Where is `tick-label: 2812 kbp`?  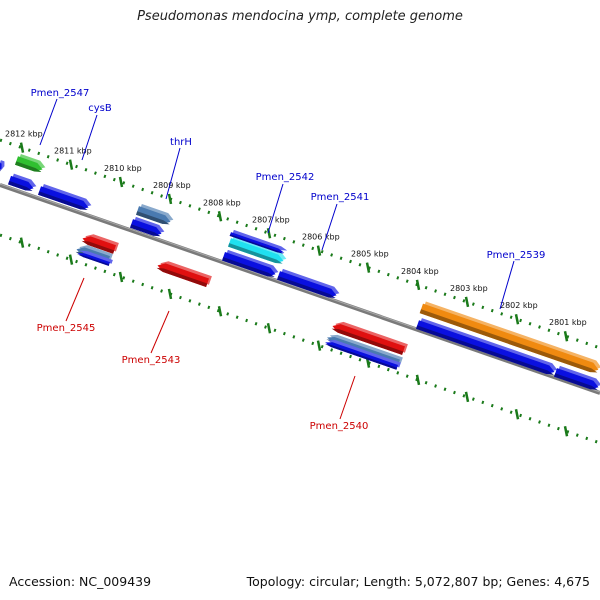
tick-label: 2812 kbp is located at coordinates (24, 134).